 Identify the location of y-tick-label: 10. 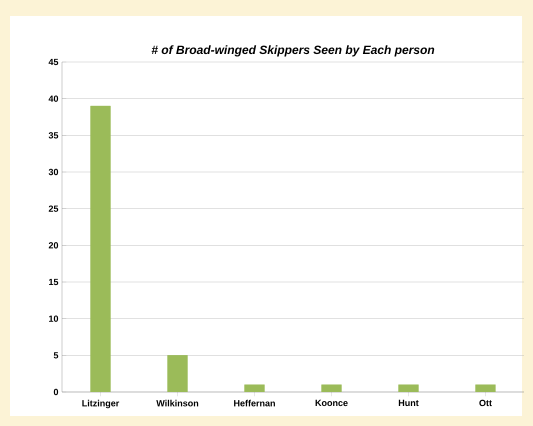
(53, 318).